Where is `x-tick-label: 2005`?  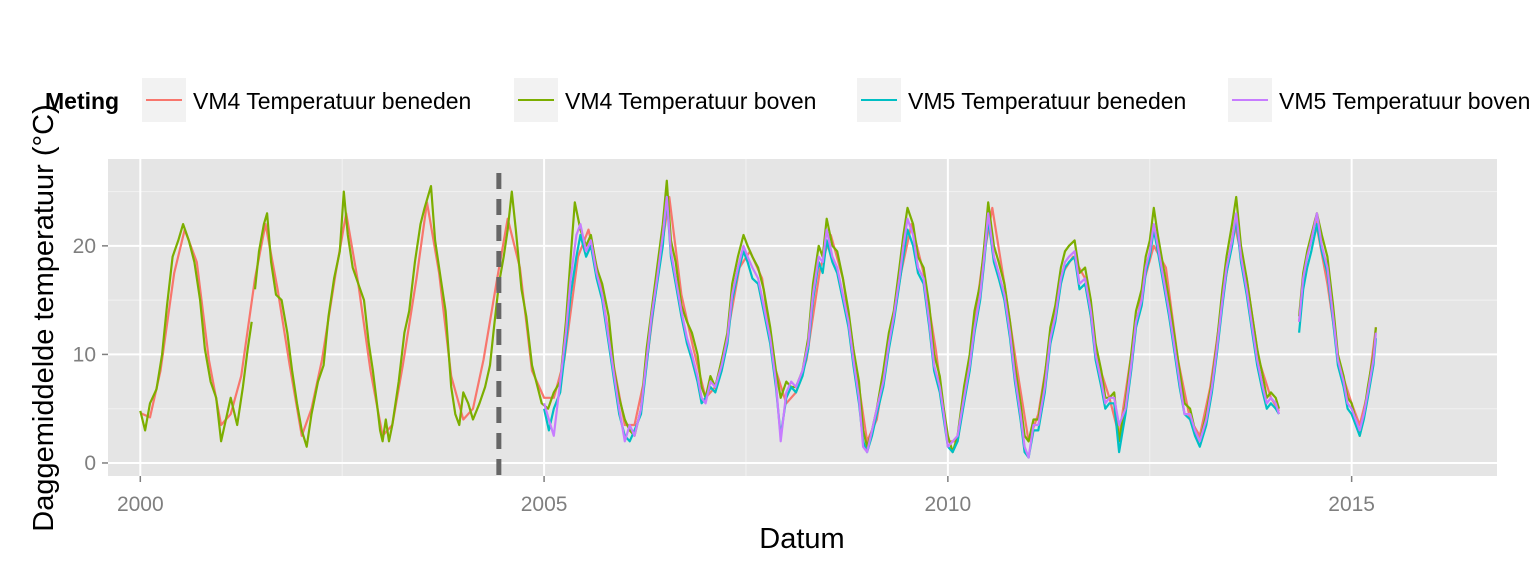 x-tick-label: 2005 is located at coordinates (544, 504).